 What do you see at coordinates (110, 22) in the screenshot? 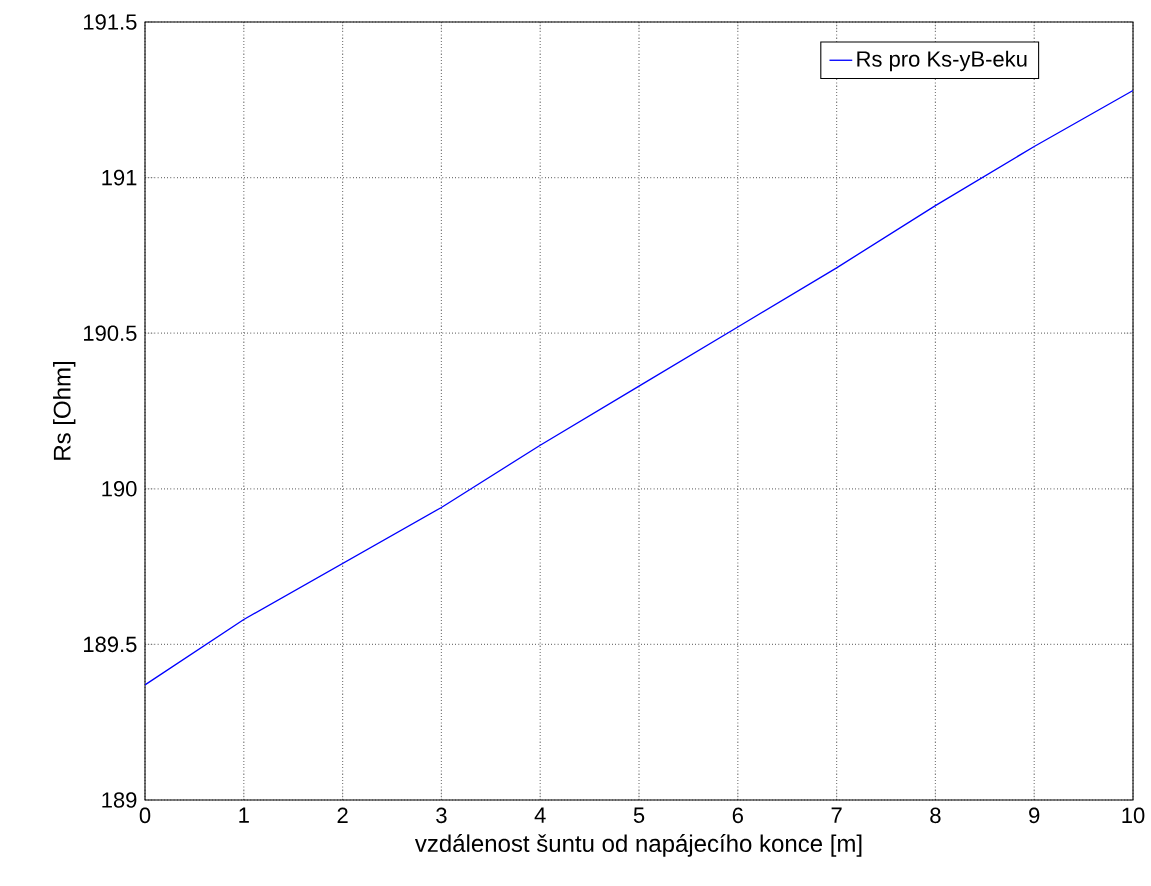
I see `y-tick-label: 191.5` at bounding box center [110, 22].